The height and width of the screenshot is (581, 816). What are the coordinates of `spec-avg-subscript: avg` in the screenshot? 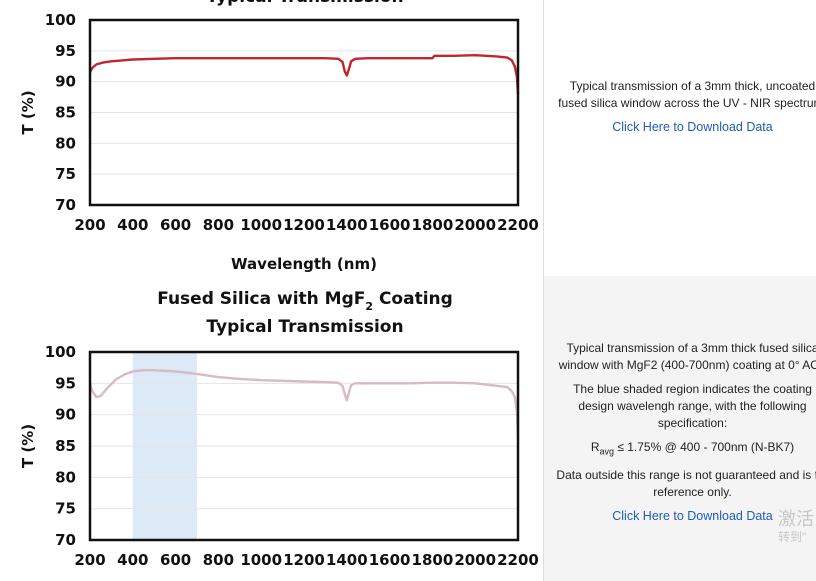 It's located at (606, 451).